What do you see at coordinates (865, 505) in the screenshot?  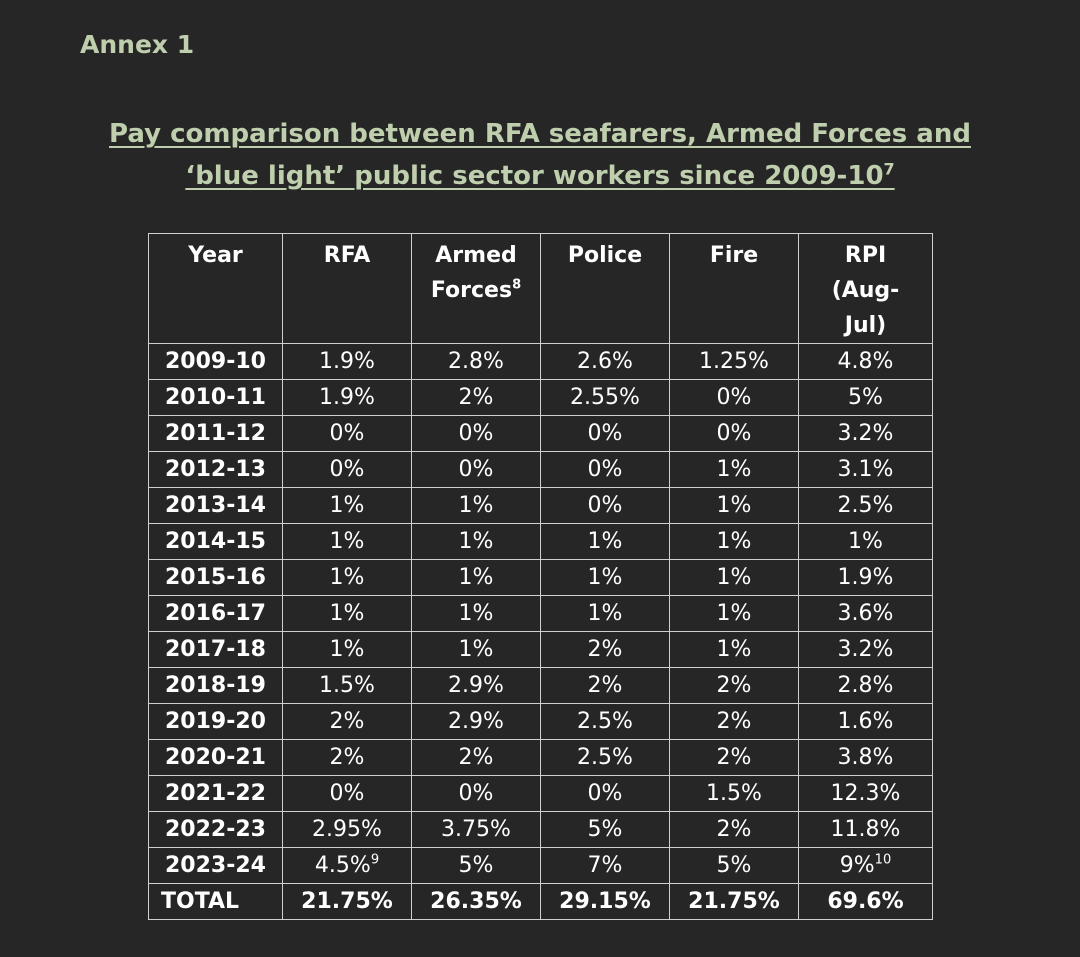 I see `rpi-cell: 2.5%` at bounding box center [865, 505].